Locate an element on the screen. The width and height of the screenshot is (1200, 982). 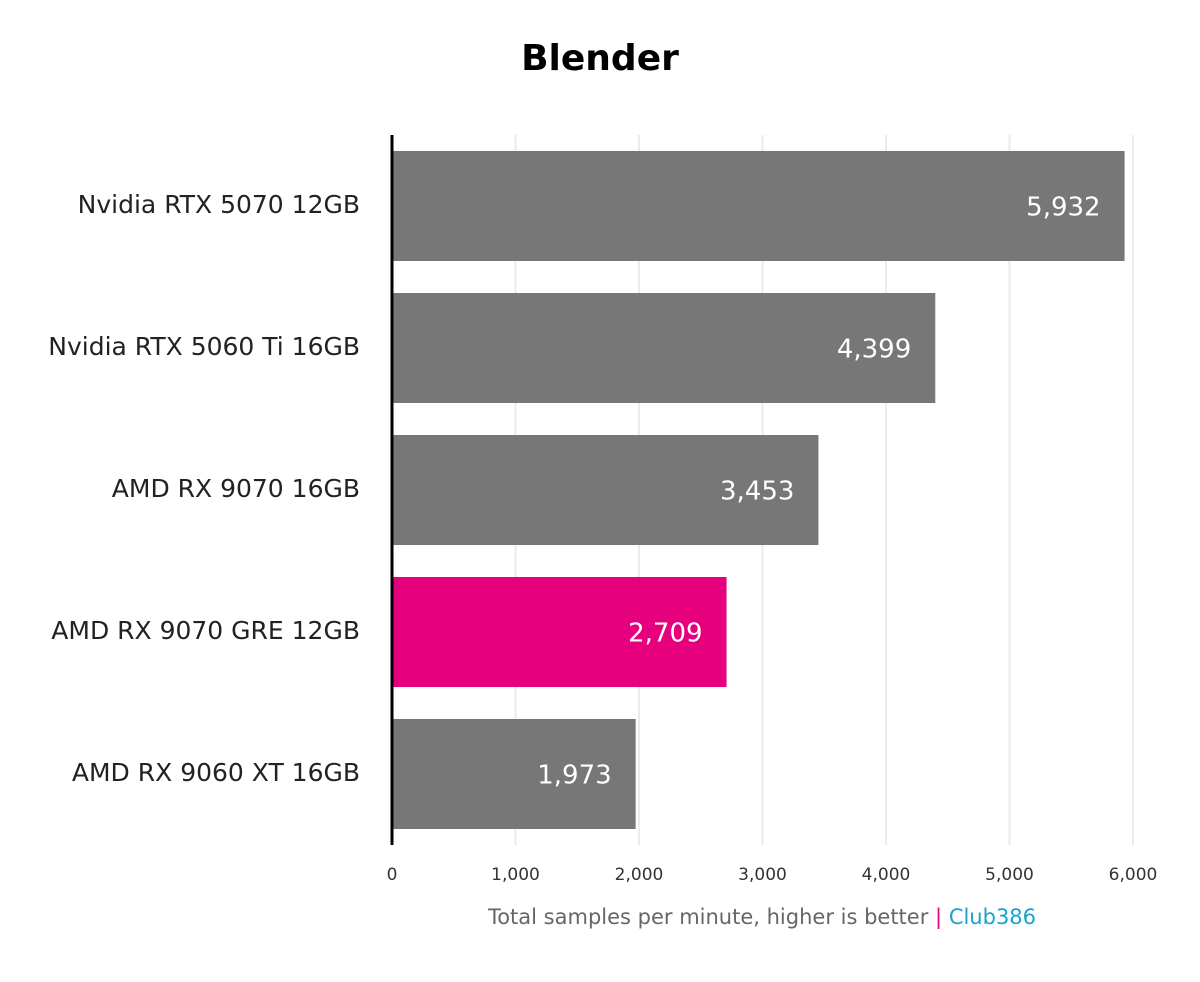
value-label: 5,932 is located at coordinates (1063, 208).